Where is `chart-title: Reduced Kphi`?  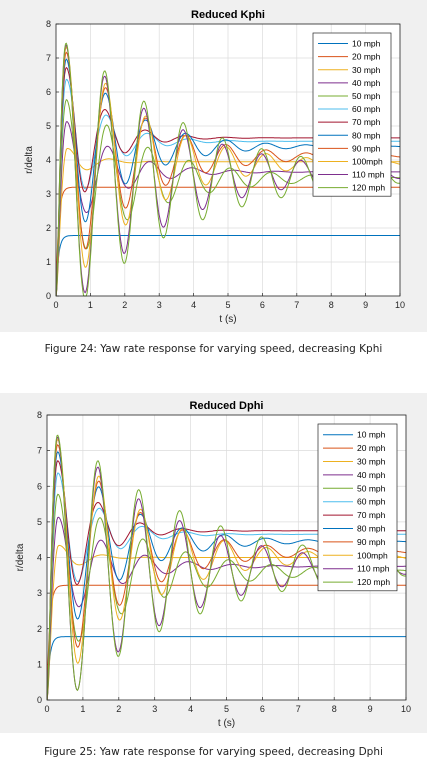 chart-title: Reduced Kphi is located at coordinates (228, 15).